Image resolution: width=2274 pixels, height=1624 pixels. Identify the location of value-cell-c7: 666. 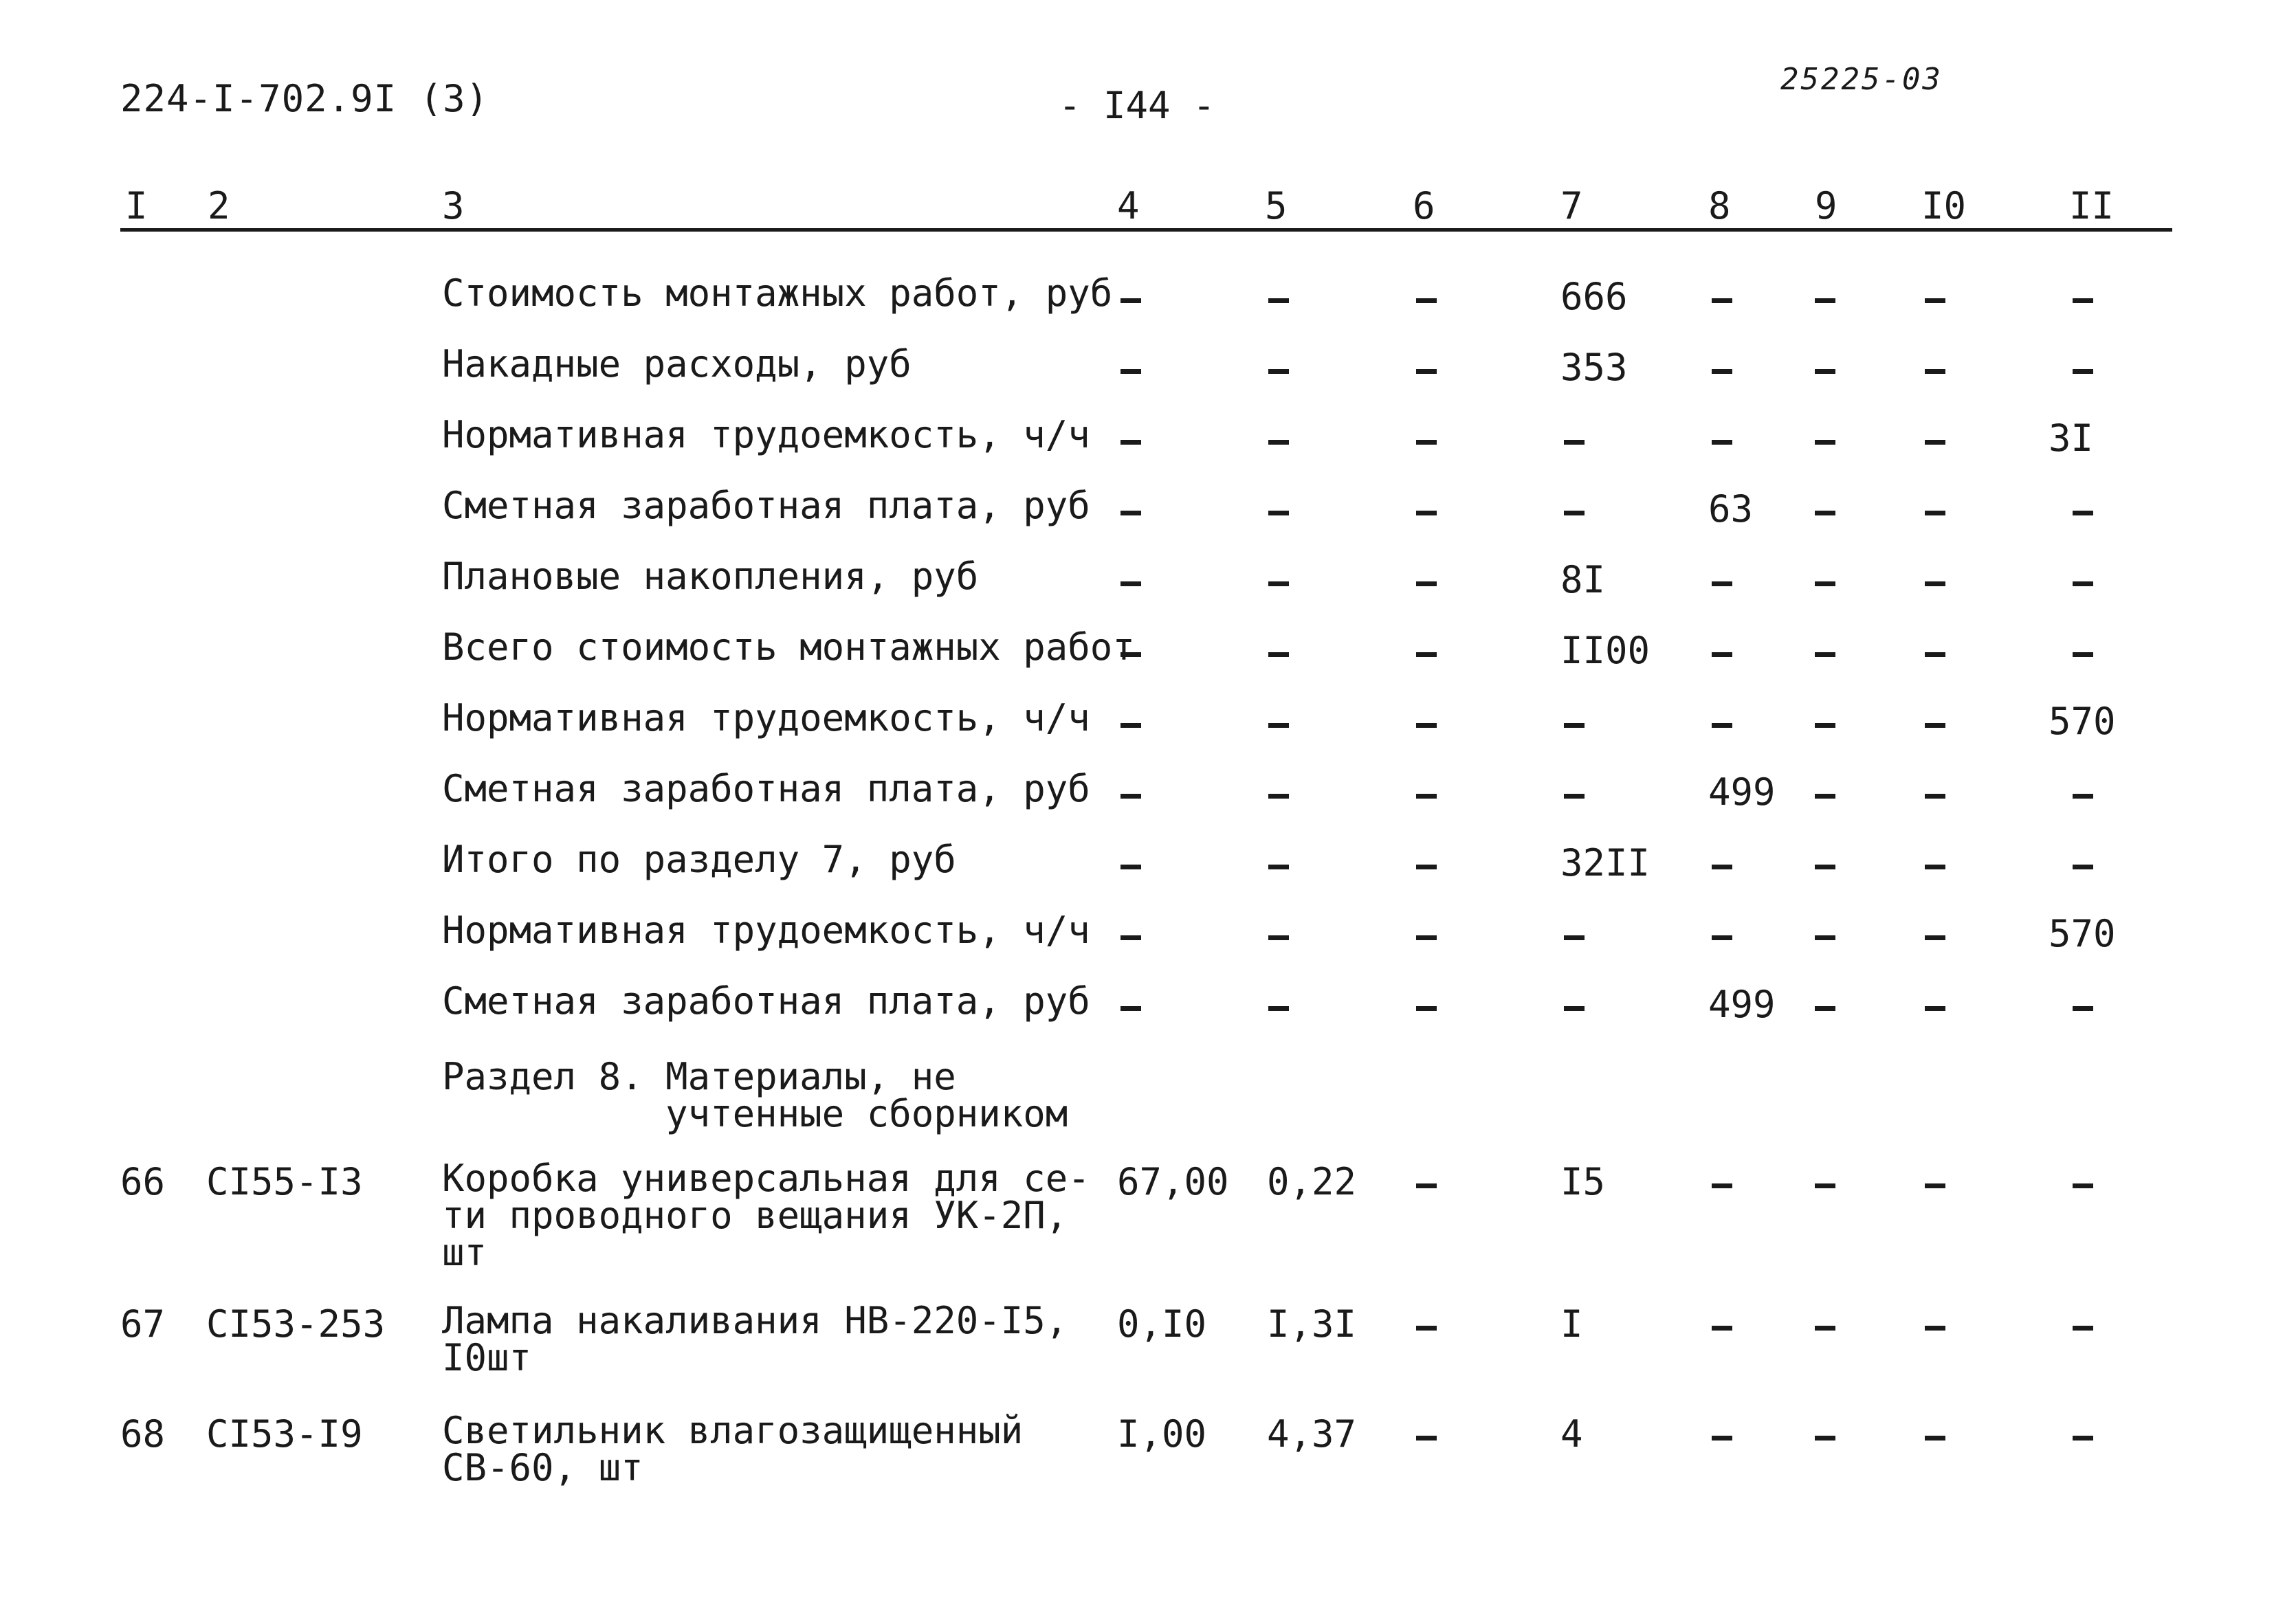
(1594, 296).